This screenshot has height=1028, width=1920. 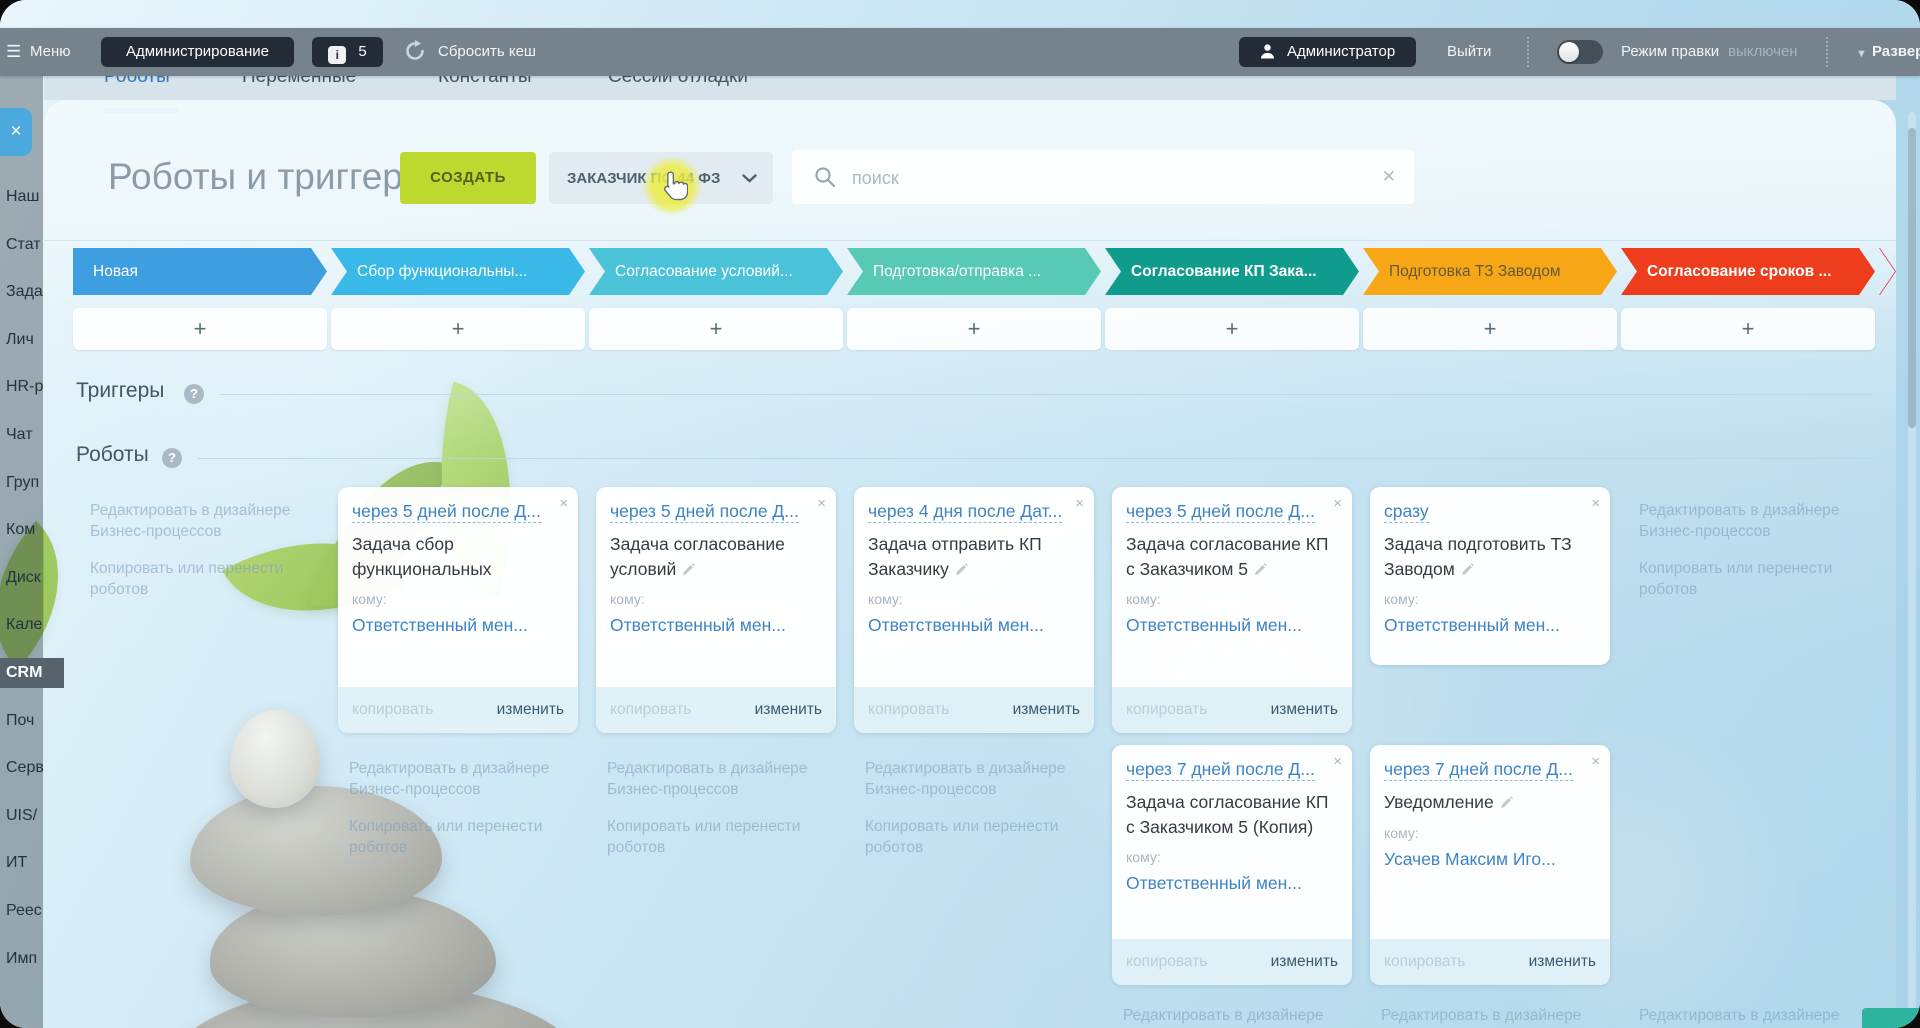 I want to click on menu-icon: ☰, so click(x=14, y=51).